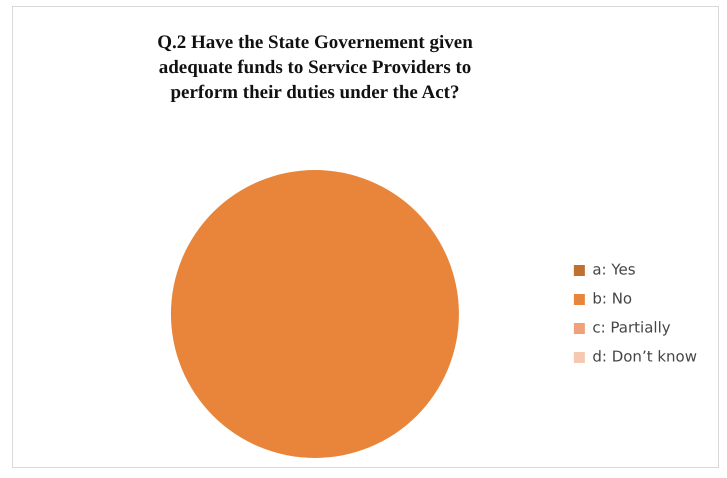  Describe the element at coordinates (614, 269) in the screenshot. I see `legend-label: a: Yes` at that location.